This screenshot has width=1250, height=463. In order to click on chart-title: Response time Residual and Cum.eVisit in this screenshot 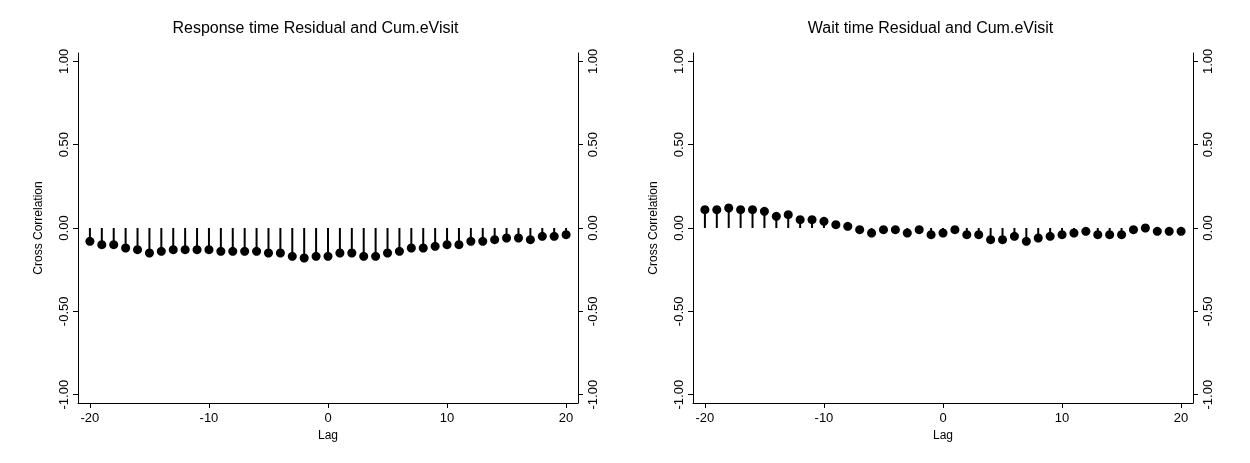, I will do `click(316, 27)`.